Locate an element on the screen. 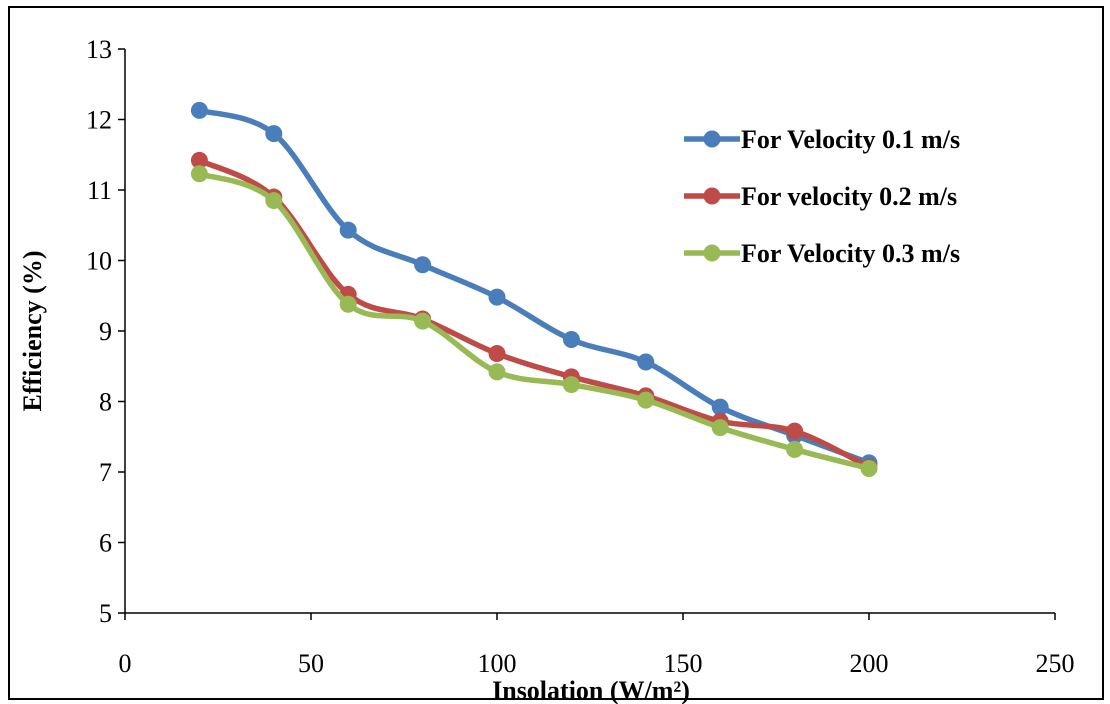  x-axis-title: Insolation (W/m²) is located at coordinates (591, 690).